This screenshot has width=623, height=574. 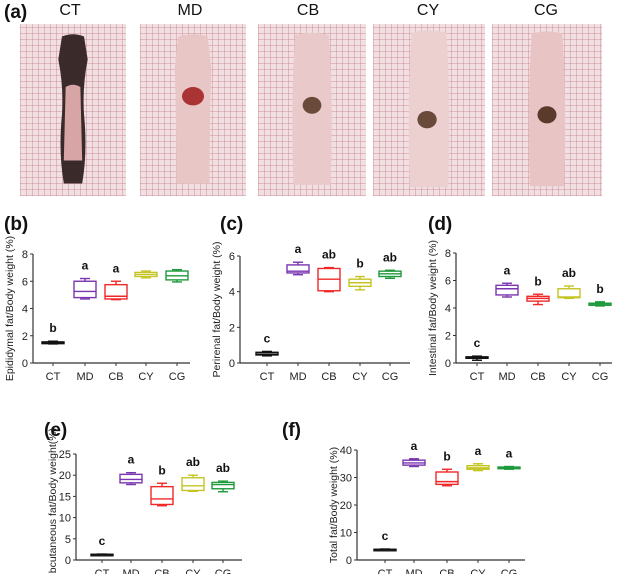 I want to click on photo-title-ct: CT, so click(x=70, y=10).